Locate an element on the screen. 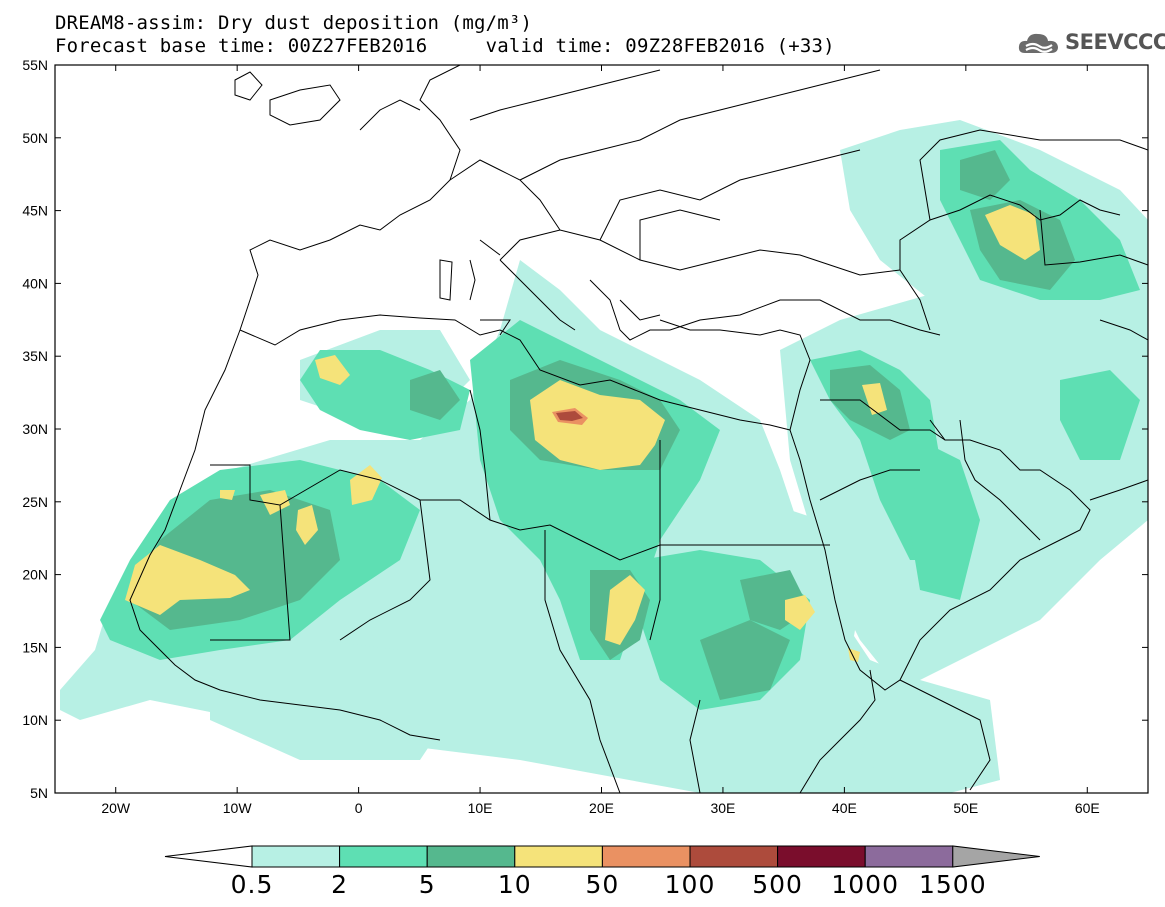 This screenshot has width=1165, height=907. legend-label: 10 is located at coordinates (514, 884).